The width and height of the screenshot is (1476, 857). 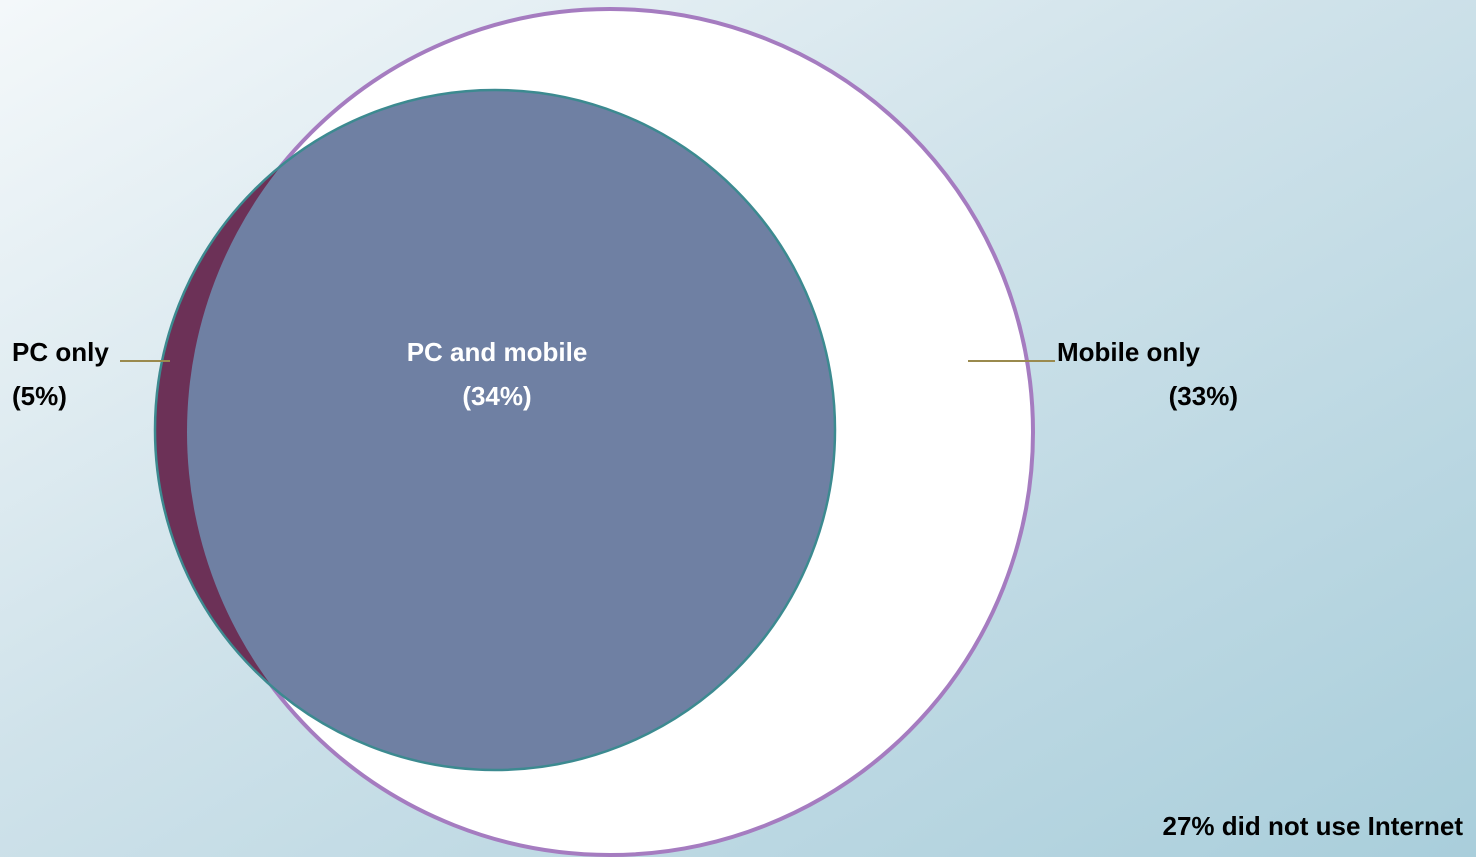 What do you see at coordinates (497, 352) in the screenshot?
I see `set-label: PC and mobile` at bounding box center [497, 352].